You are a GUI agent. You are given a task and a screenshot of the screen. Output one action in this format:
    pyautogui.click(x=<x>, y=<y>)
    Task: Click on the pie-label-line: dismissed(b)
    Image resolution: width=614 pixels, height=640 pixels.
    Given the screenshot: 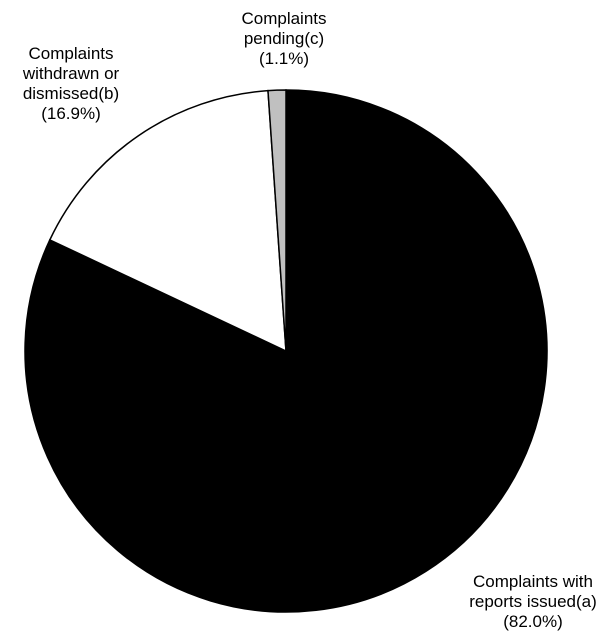 What is the action you would take?
    pyautogui.click(x=71, y=93)
    